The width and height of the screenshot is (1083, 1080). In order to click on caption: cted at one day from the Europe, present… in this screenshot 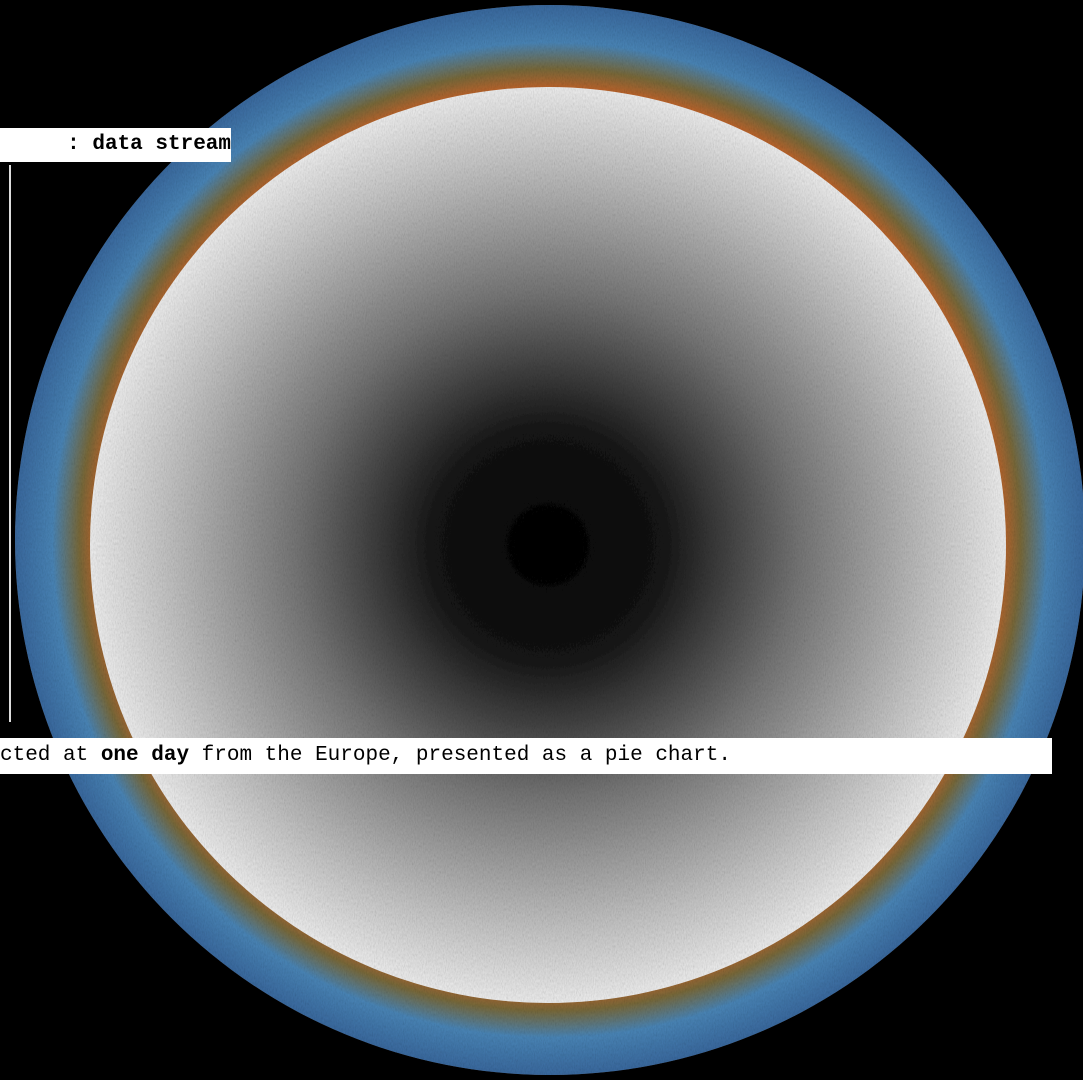, I will do `click(526, 756)`.